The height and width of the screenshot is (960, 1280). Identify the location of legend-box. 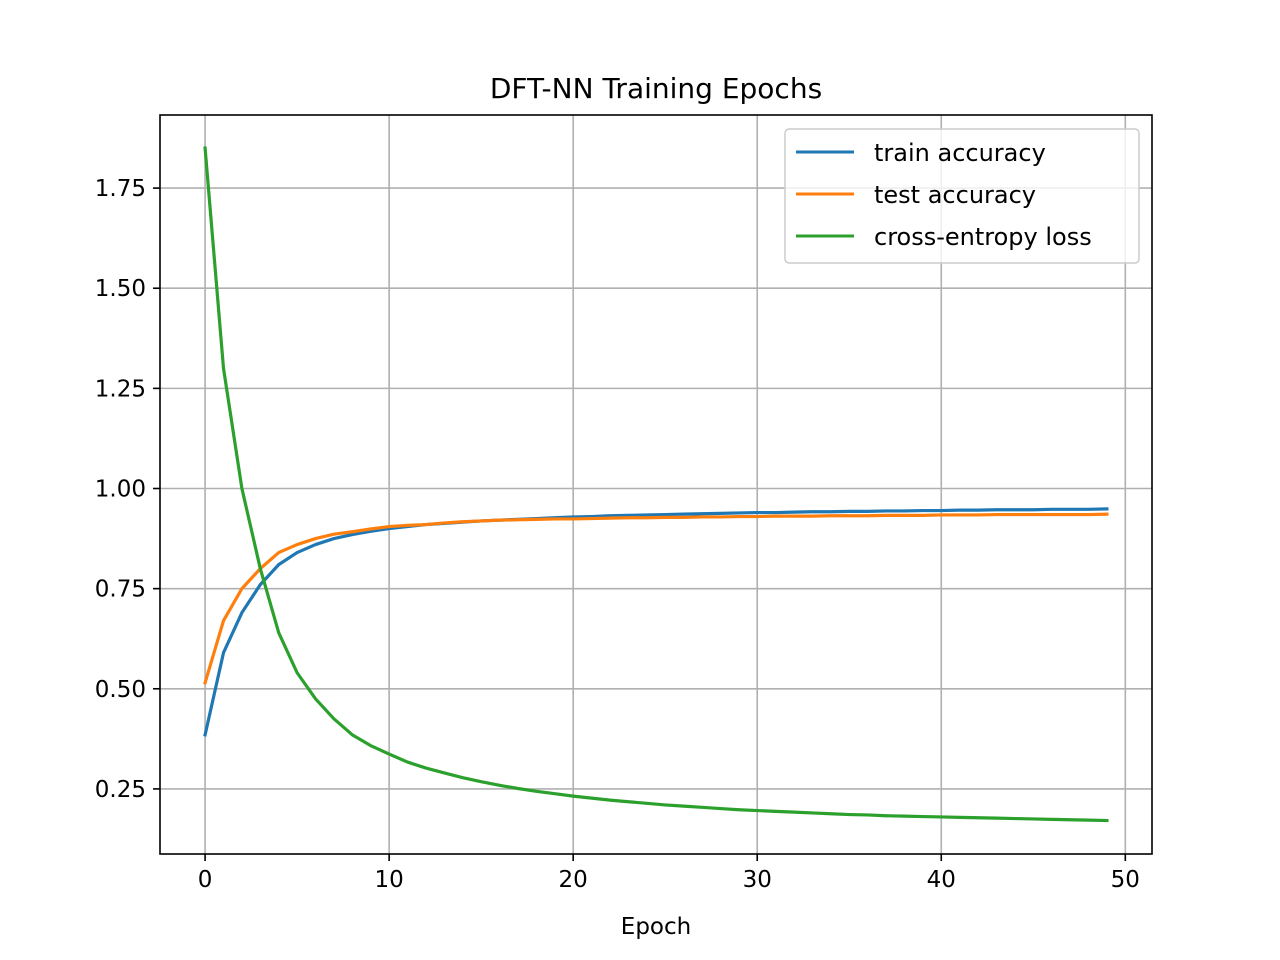
(962, 196).